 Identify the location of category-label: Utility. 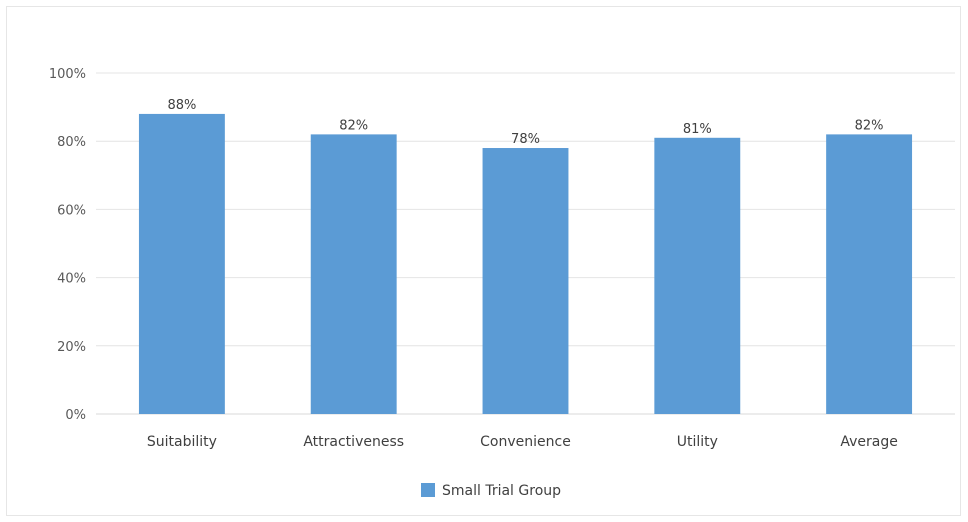
(697, 442).